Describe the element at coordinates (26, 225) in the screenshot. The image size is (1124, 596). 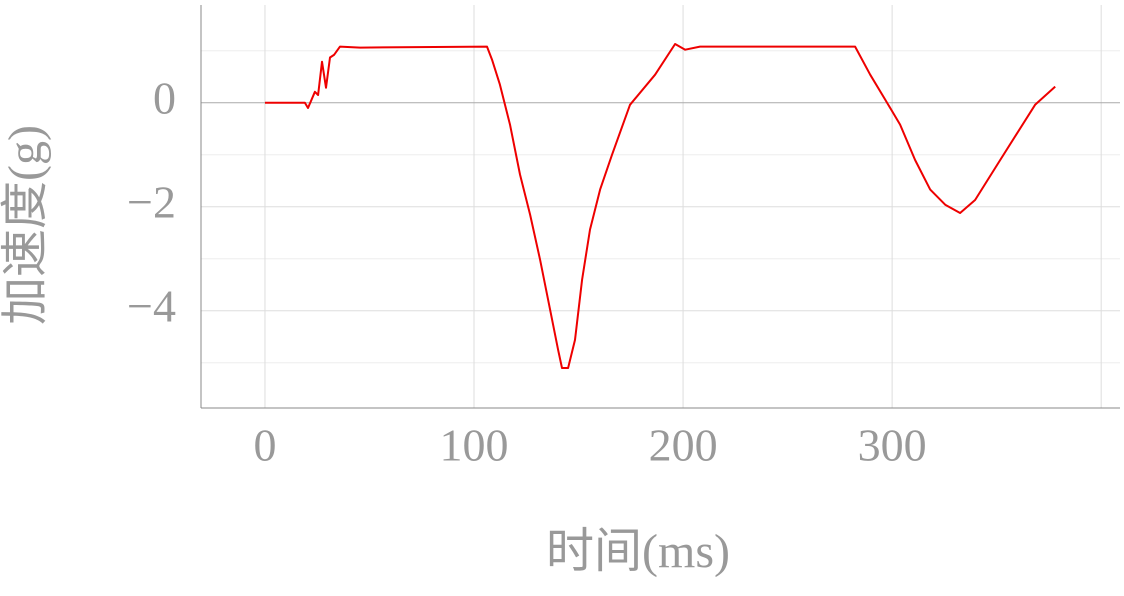
I see `y-axis-label: 加速度(g)` at that location.